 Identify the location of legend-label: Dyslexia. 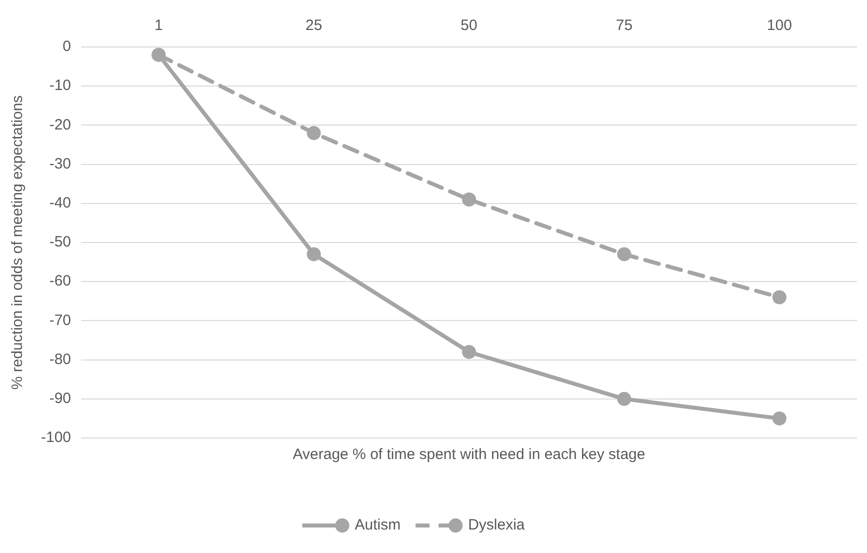
(497, 525).